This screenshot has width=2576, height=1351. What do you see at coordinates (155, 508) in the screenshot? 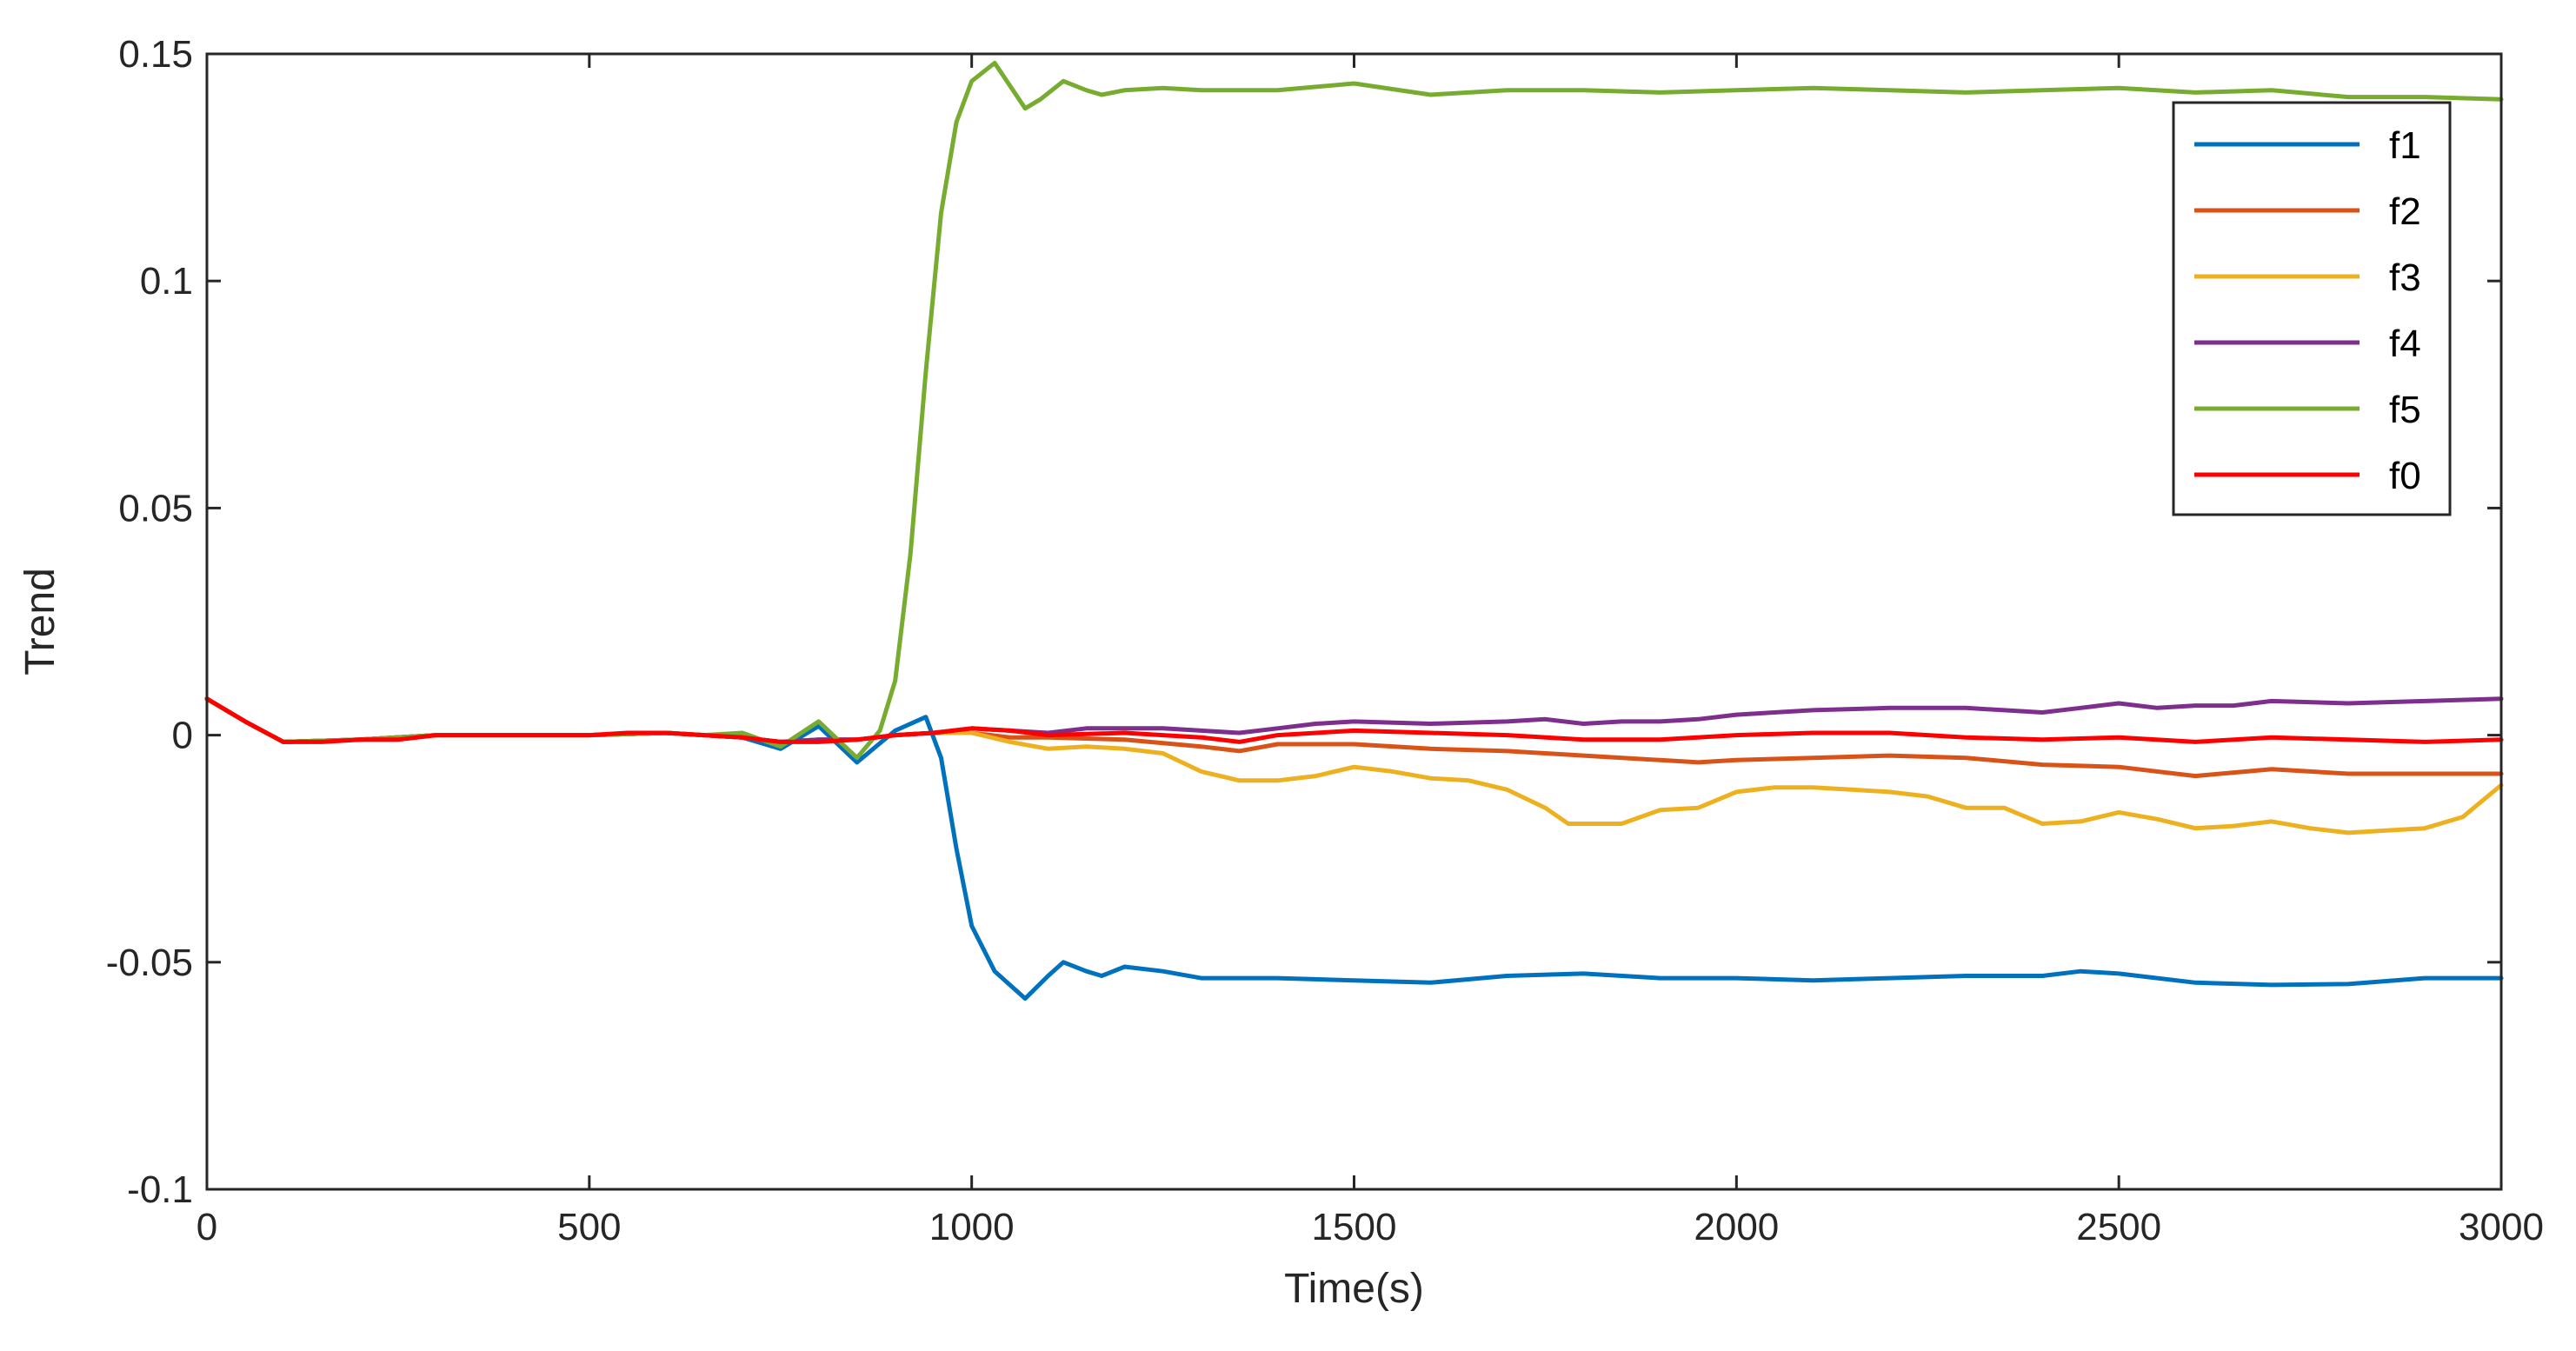
I see `y-tick-label: 0.05` at bounding box center [155, 508].